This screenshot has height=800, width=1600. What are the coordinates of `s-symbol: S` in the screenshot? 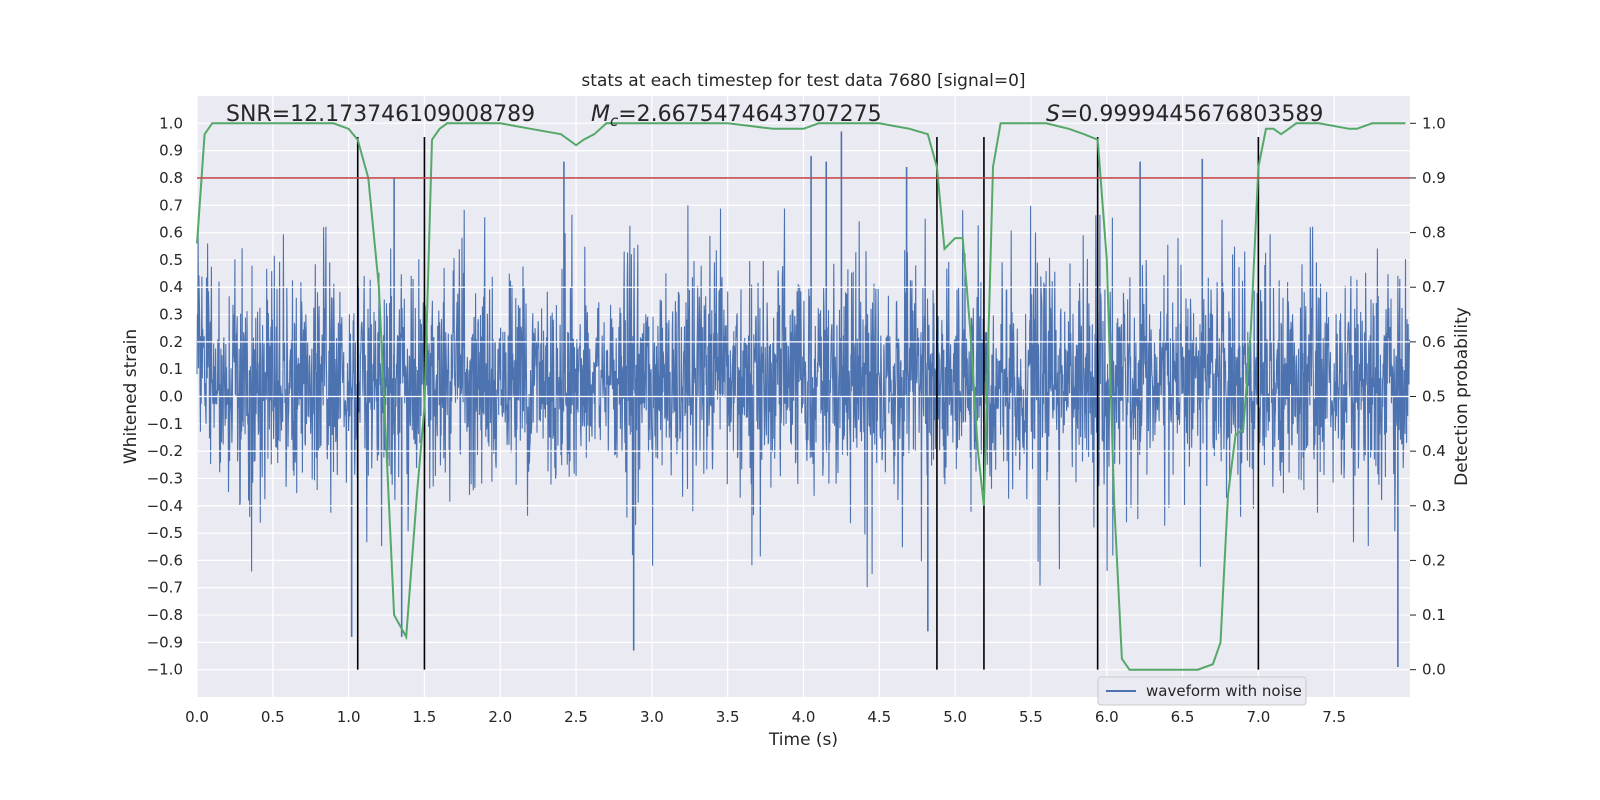 It's located at (1053, 114).